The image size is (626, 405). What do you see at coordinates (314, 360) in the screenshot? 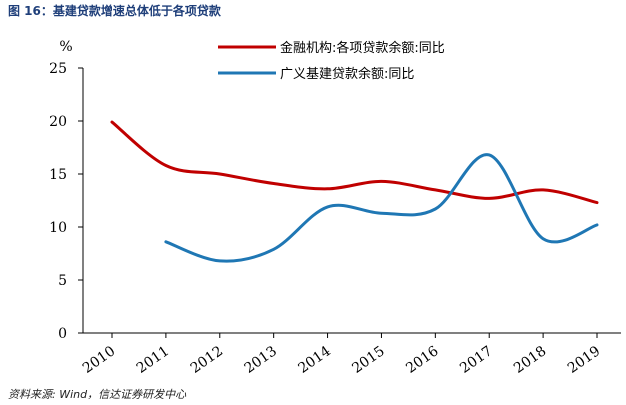
I see `x-tick-label: 2014` at bounding box center [314, 360].